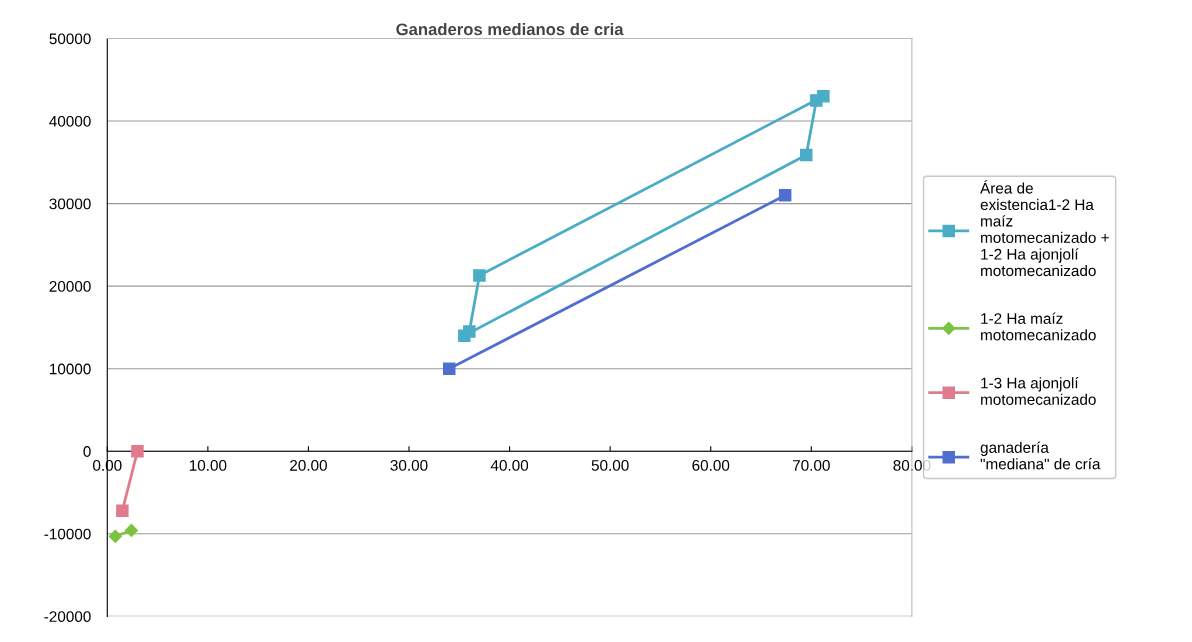 The width and height of the screenshot is (1192, 642). I want to click on x-tick-label: 80.00, so click(912, 465).